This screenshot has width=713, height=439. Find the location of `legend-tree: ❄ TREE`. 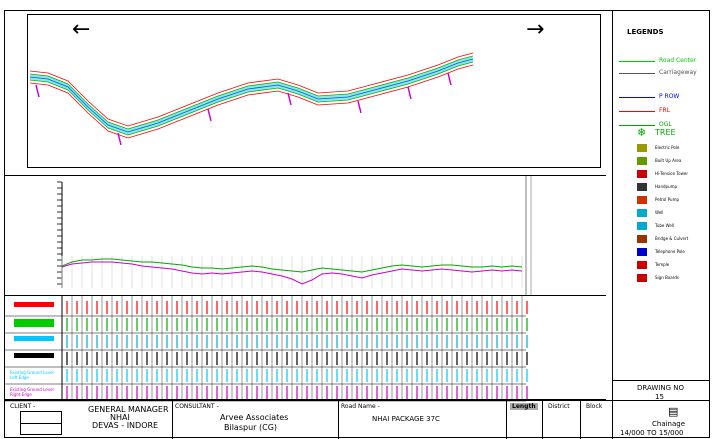

legend-tree: ❄ TREE is located at coordinates (665, 133).